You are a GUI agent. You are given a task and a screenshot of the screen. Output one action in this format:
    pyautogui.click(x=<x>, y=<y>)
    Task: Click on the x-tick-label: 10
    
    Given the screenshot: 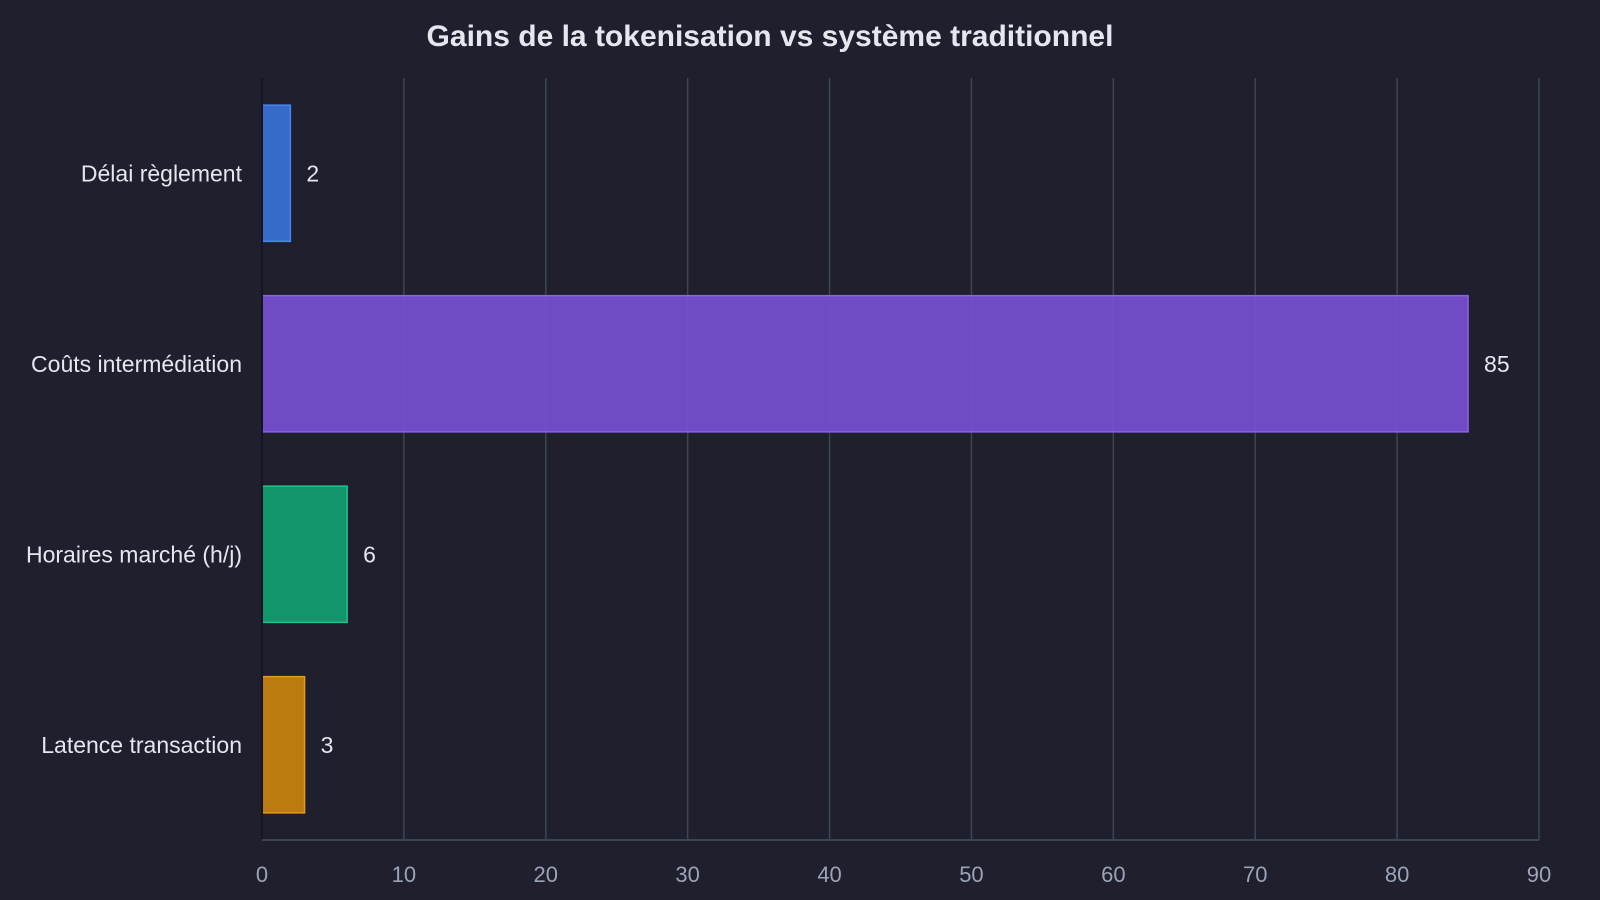 What is the action you would take?
    pyautogui.click(x=404, y=874)
    